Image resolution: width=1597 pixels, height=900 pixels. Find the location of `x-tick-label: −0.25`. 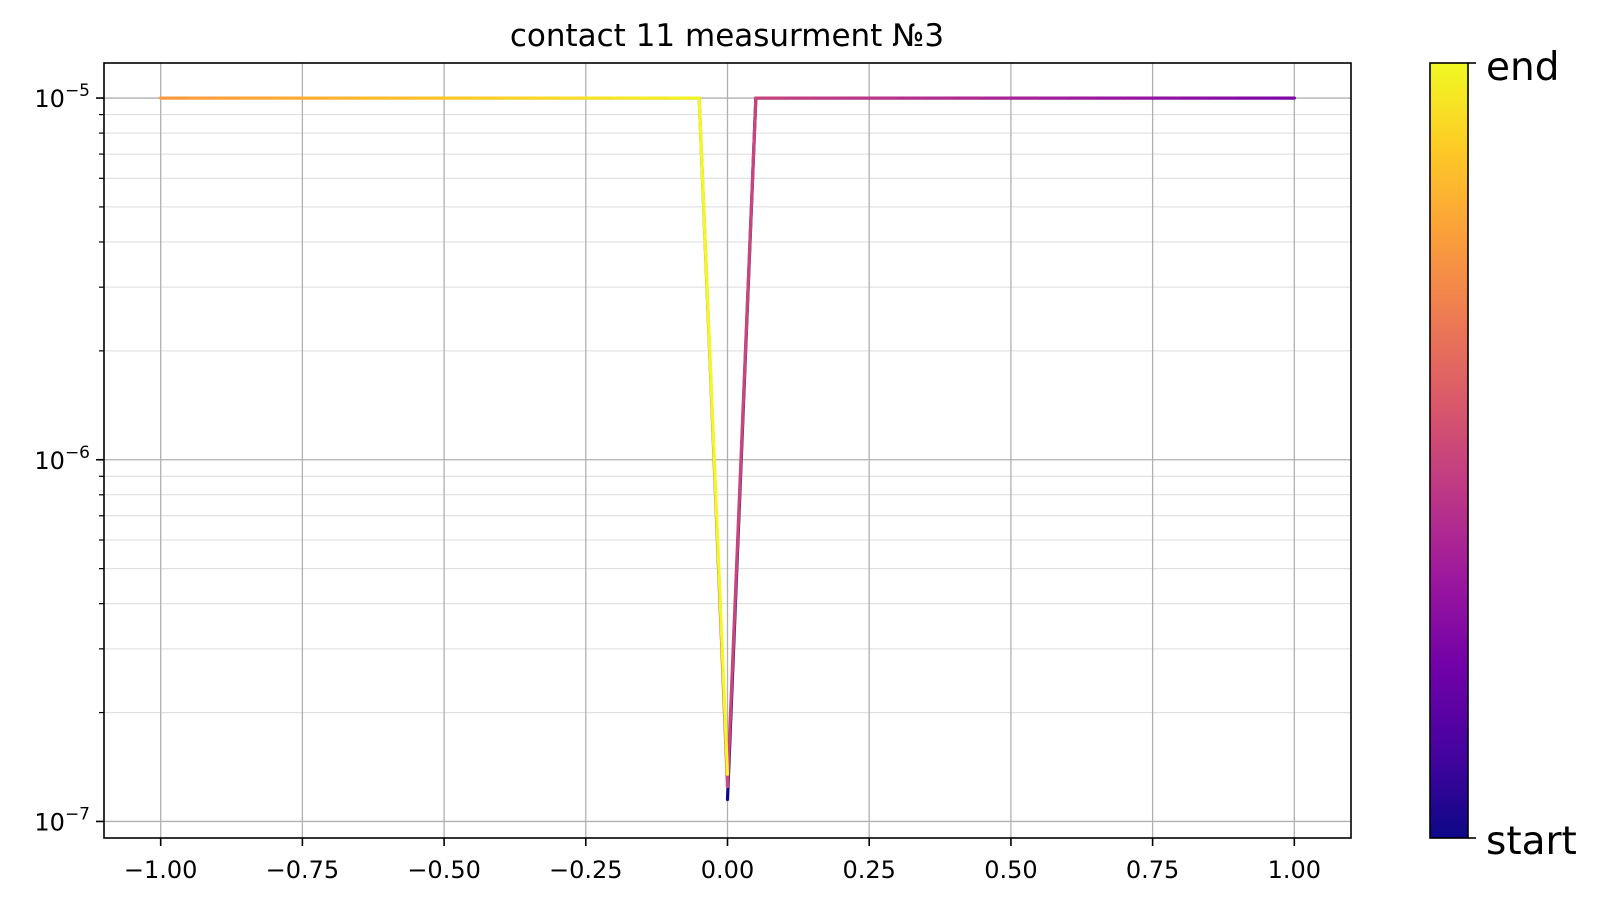

x-tick-label: −0.25 is located at coordinates (586, 870).